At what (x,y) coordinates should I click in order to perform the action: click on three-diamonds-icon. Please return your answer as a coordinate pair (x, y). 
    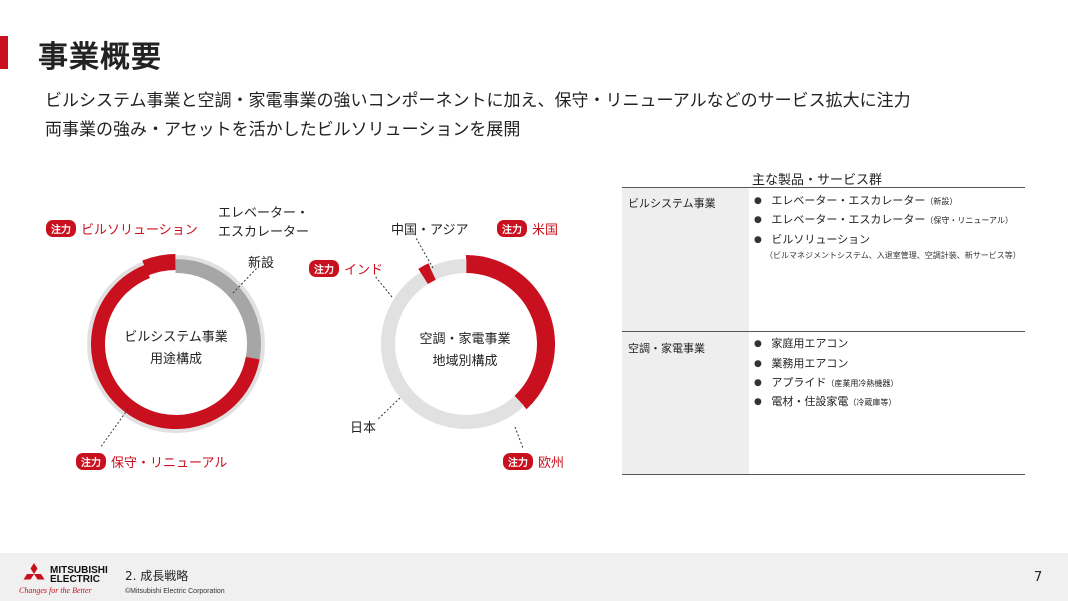
    Looking at the image, I should click on (34, 571).